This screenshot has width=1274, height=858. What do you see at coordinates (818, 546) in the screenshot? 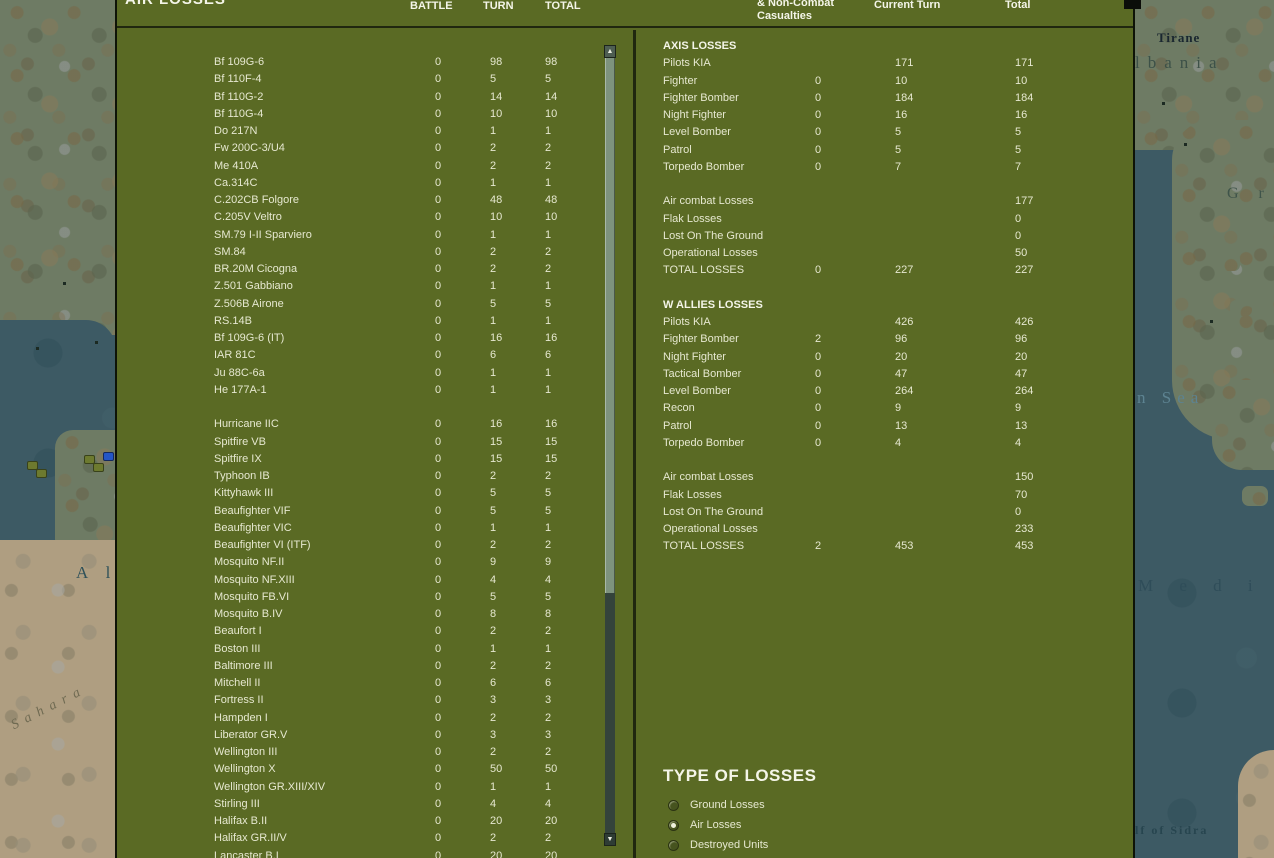
I see `battle-casualties-value: 2` at bounding box center [818, 546].